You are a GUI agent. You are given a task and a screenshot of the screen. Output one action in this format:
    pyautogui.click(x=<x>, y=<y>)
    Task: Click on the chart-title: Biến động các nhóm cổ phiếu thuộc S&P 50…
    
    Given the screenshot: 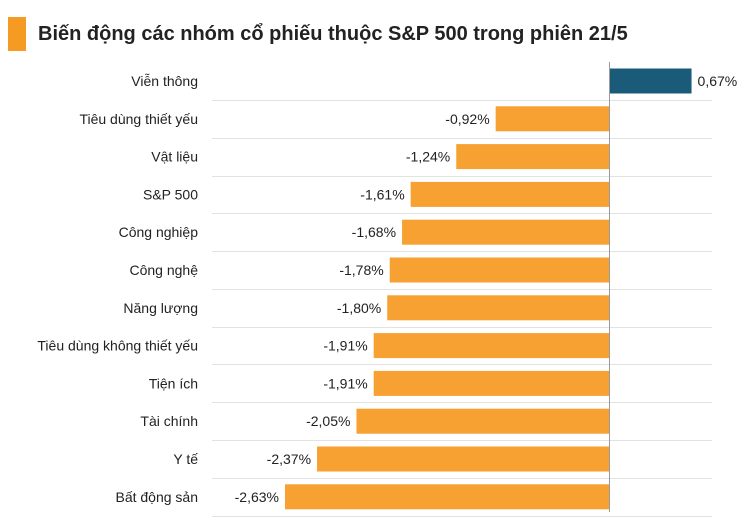 What is the action you would take?
    pyautogui.click(x=333, y=33)
    